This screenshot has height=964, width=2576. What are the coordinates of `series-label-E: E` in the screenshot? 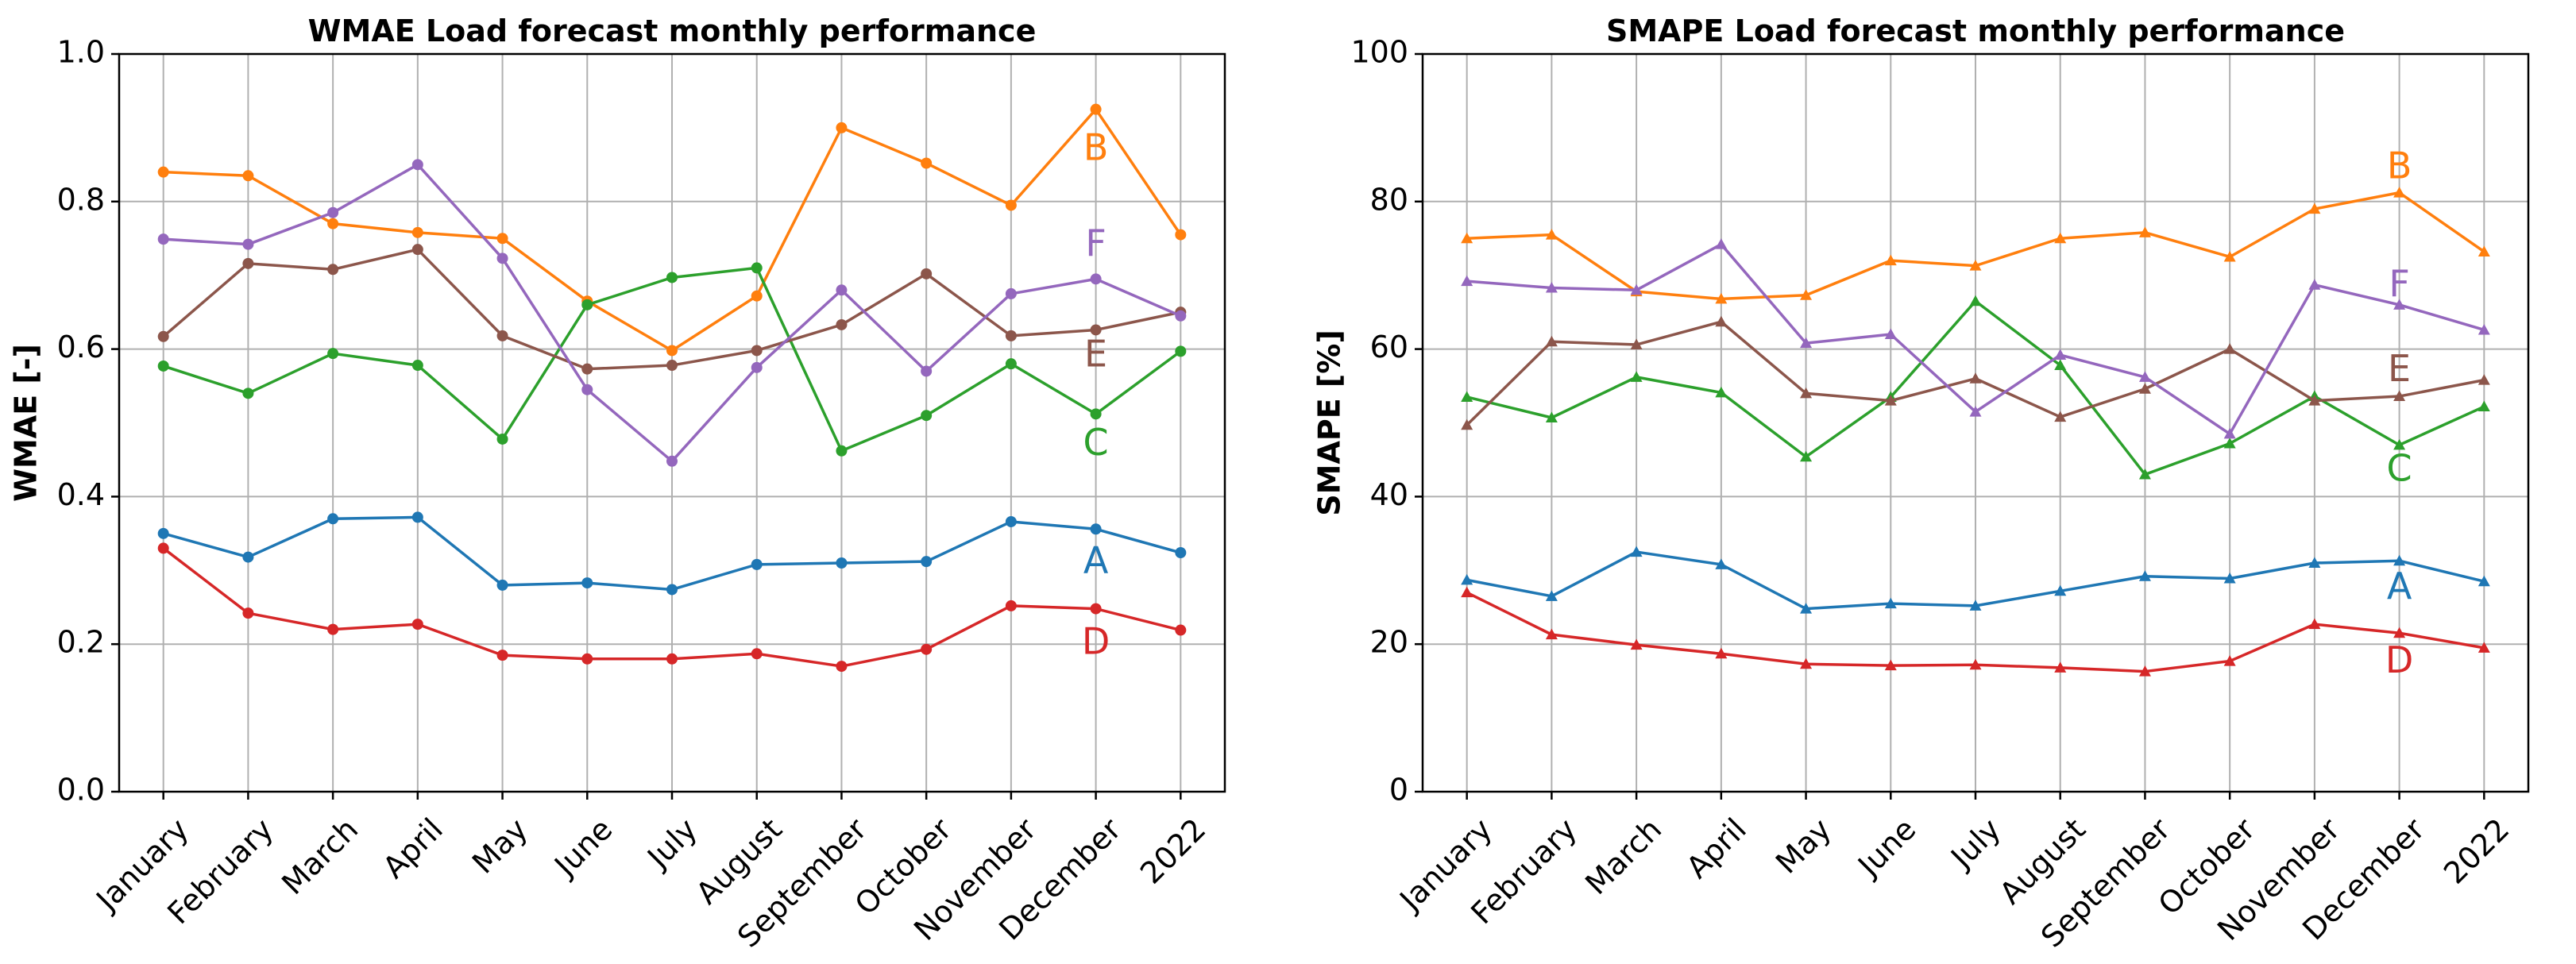 It's located at (1095, 353).